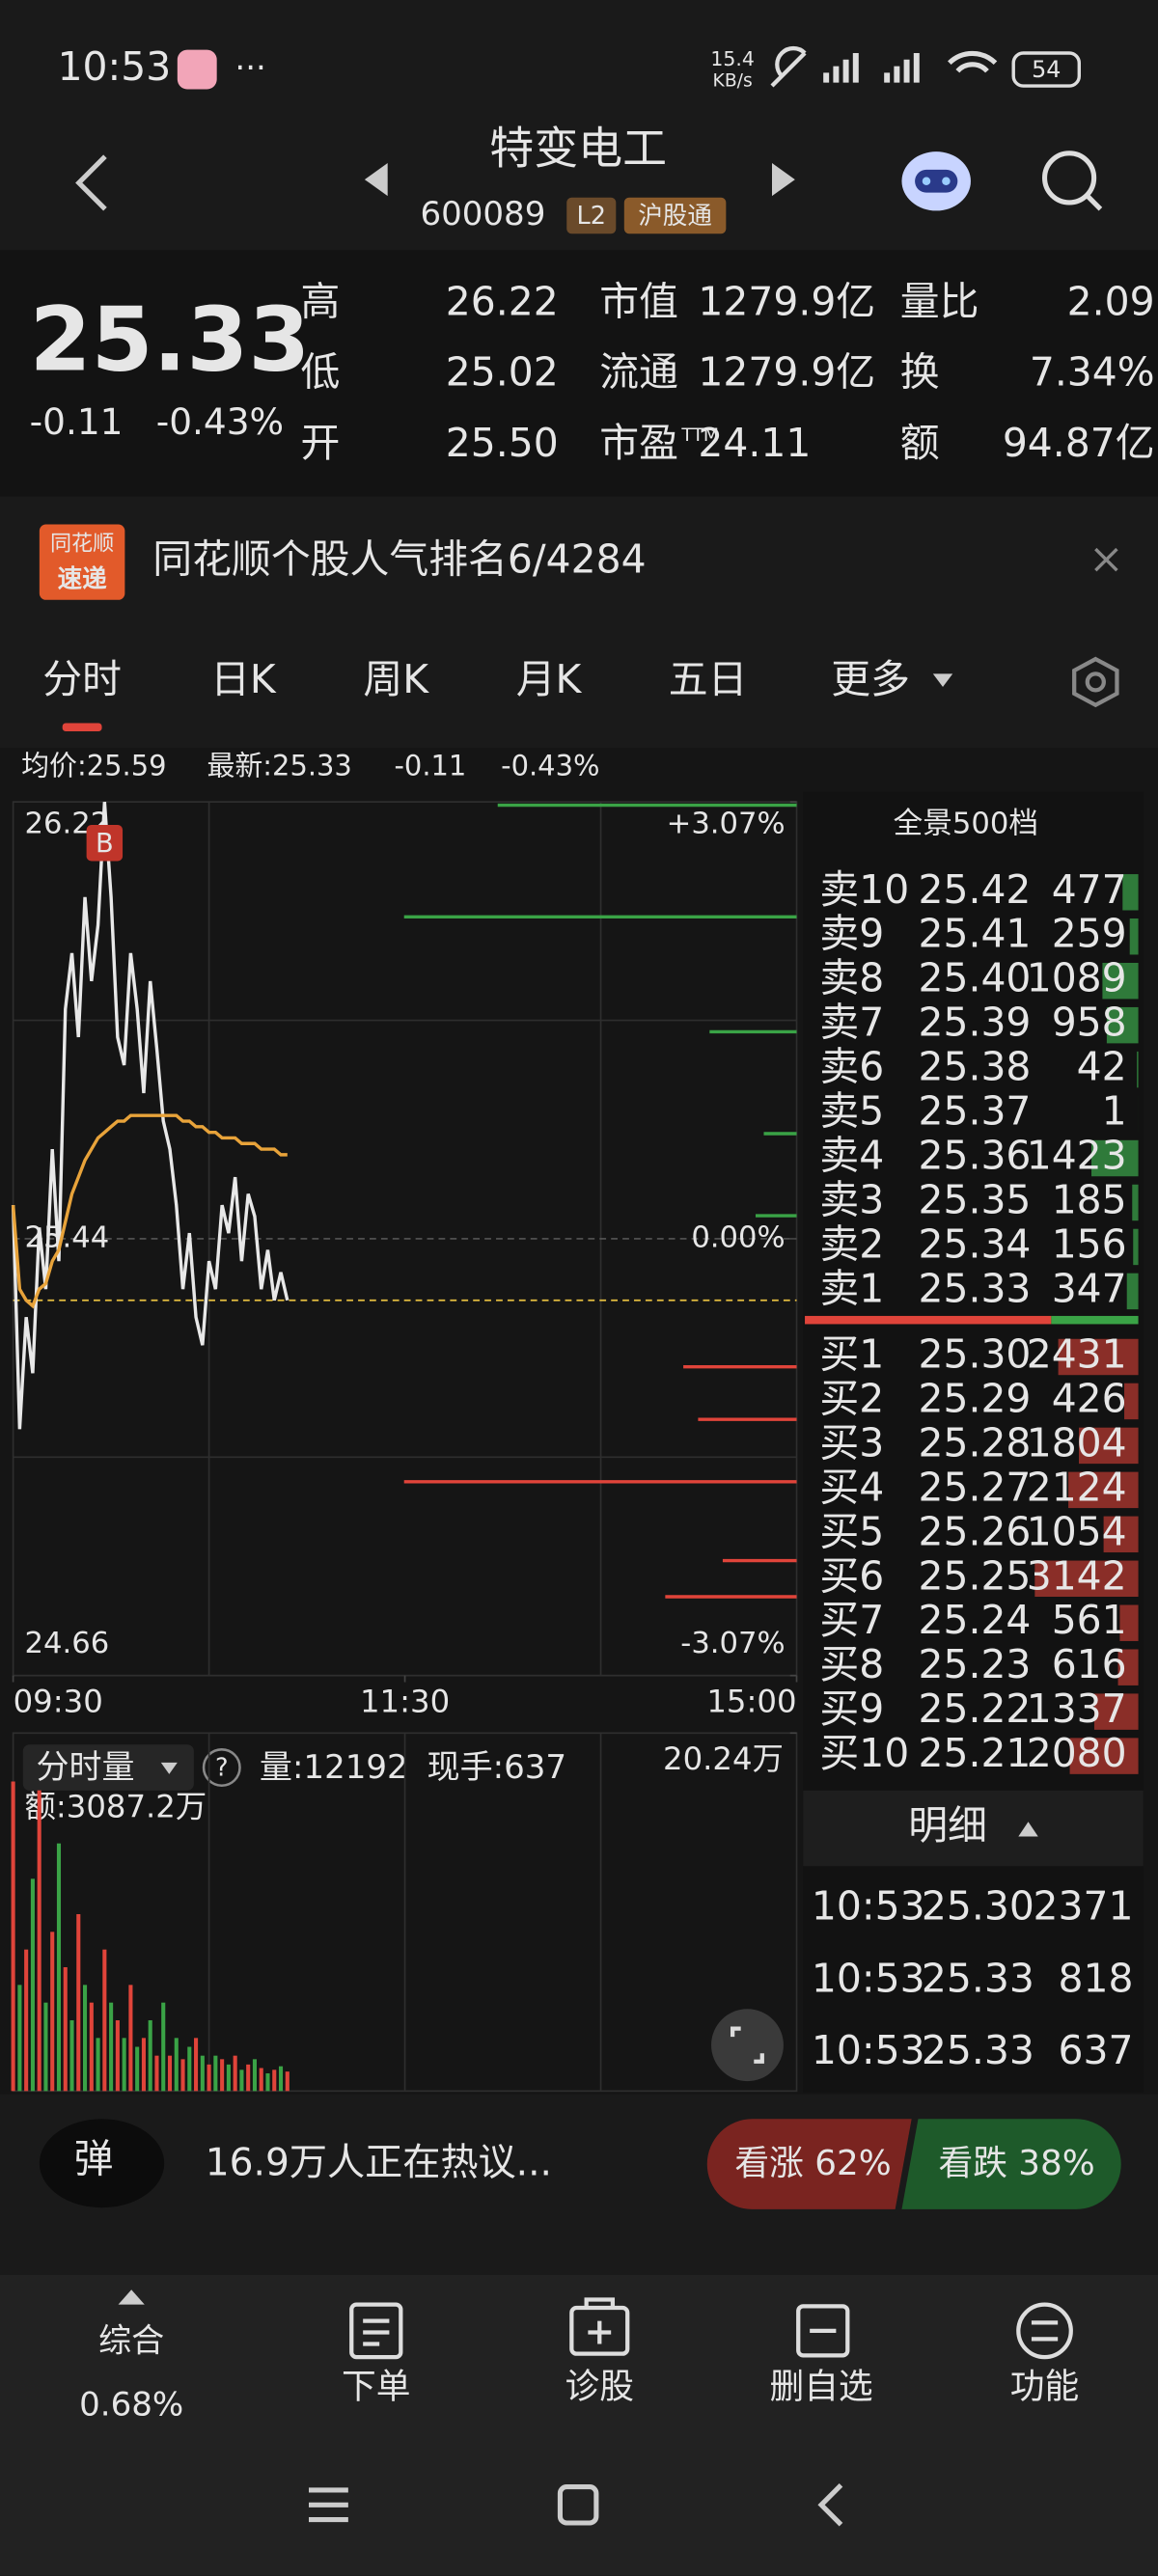  I want to click on price-change: -0.11, so click(77, 422).